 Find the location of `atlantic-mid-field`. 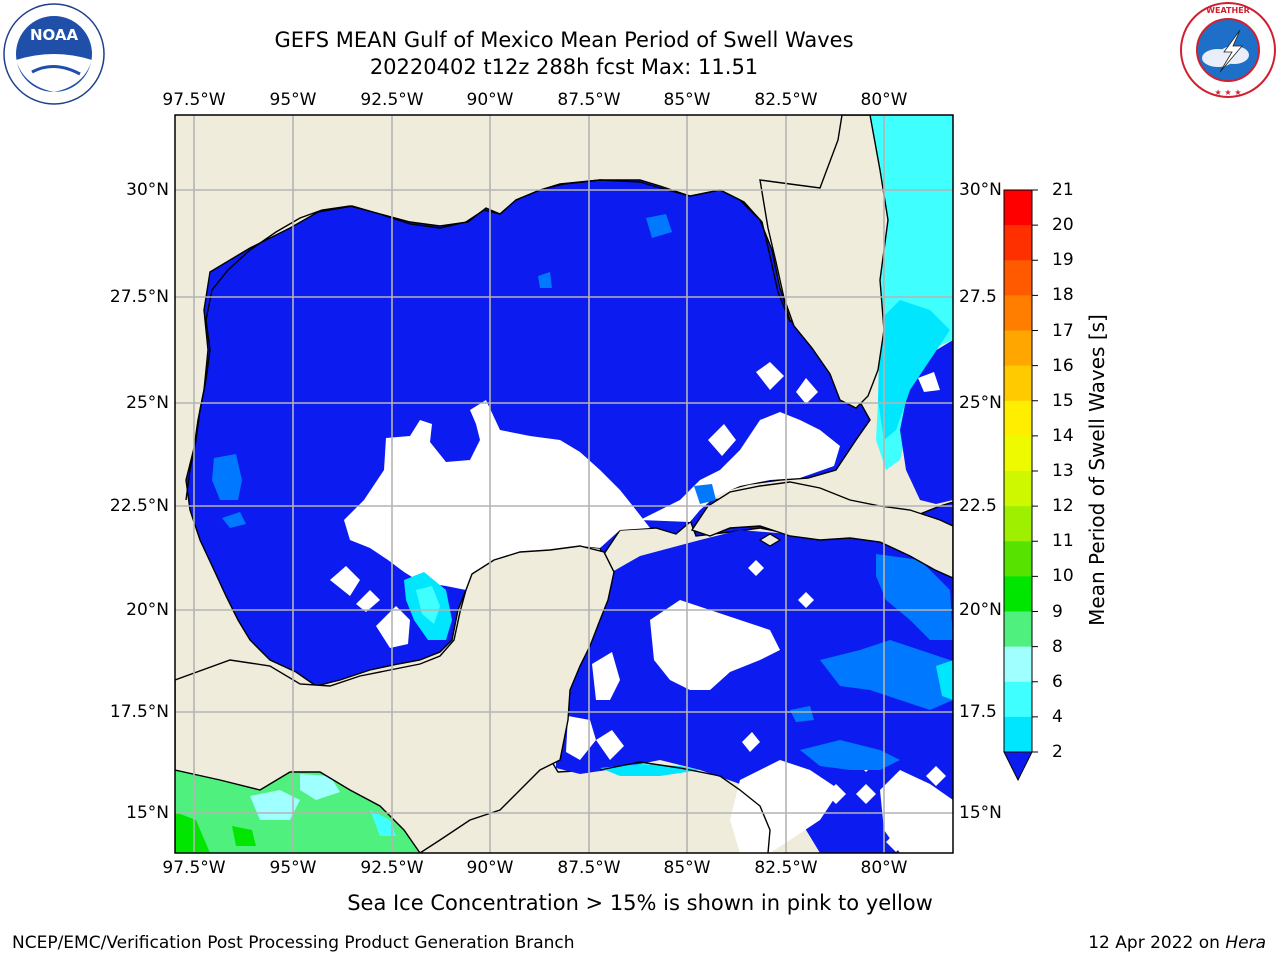

atlantic-mid-field is located at coordinates (914, 370).